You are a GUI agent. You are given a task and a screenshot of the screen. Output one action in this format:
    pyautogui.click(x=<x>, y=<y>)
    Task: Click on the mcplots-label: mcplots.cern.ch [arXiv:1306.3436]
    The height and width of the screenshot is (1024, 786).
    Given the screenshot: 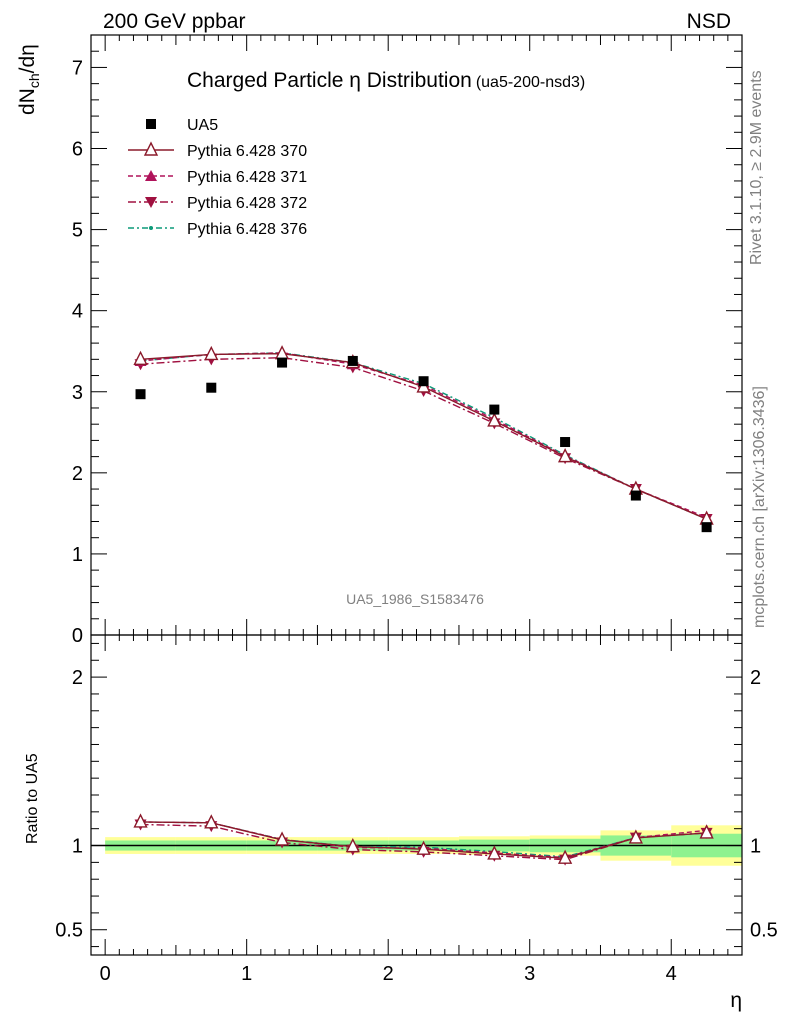 What is the action you would take?
    pyautogui.click(x=759, y=507)
    